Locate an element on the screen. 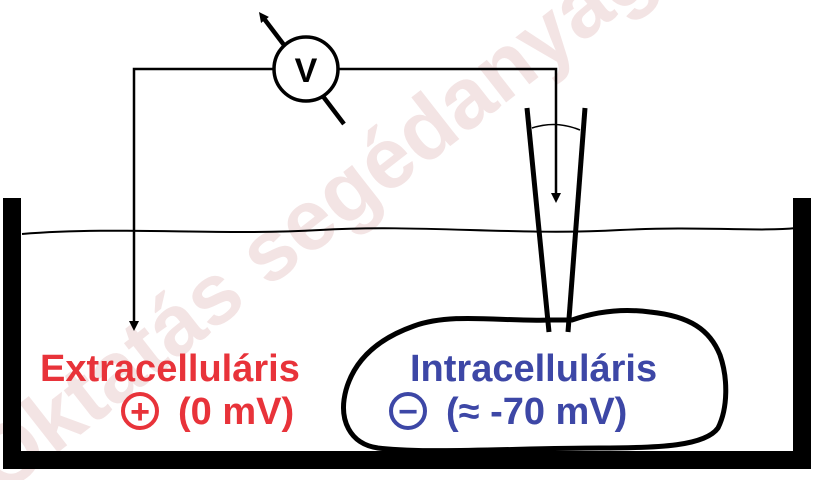 The width and height of the screenshot is (814, 480). pipette-left-wall is located at coordinates (538, 220).